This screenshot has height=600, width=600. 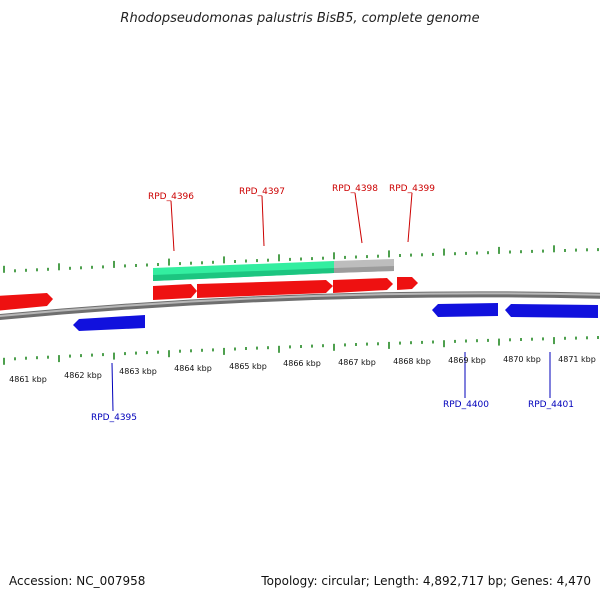 What do you see at coordinates (302, 363) in the screenshot?
I see `kbp-label: 4866 kbp` at bounding box center [302, 363].